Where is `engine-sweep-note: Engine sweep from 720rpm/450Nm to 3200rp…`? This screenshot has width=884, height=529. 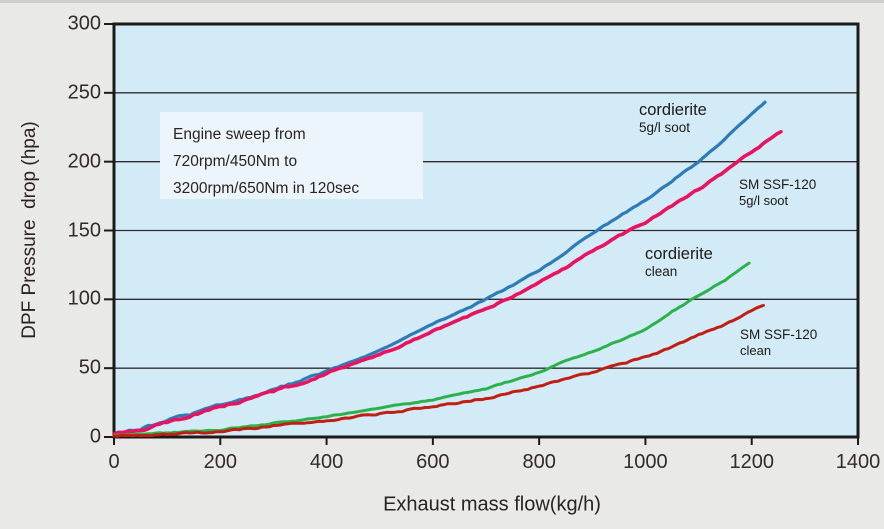
engine-sweep-note: Engine sweep from 720rpm/450Nm to 3200rp… is located at coordinates (291, 155).